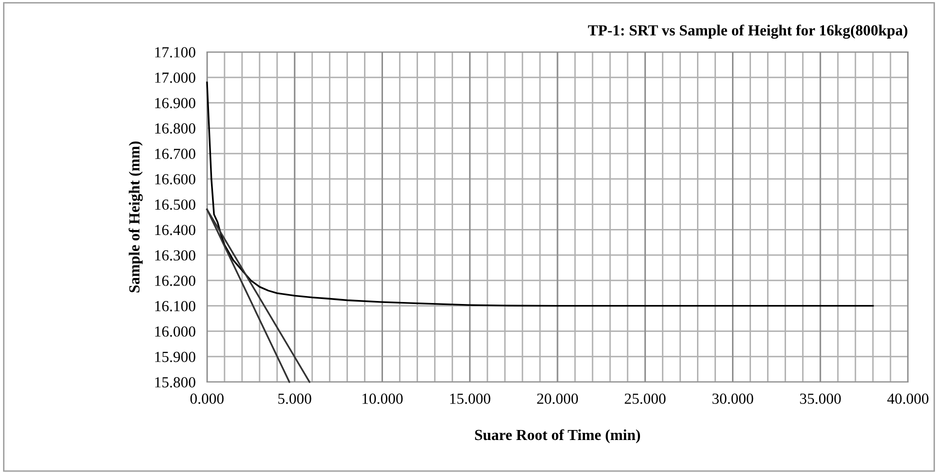 The height and width of the screenshot is (473, 938). I want to click on y-tick-label: 16.400, so click(175, 230).